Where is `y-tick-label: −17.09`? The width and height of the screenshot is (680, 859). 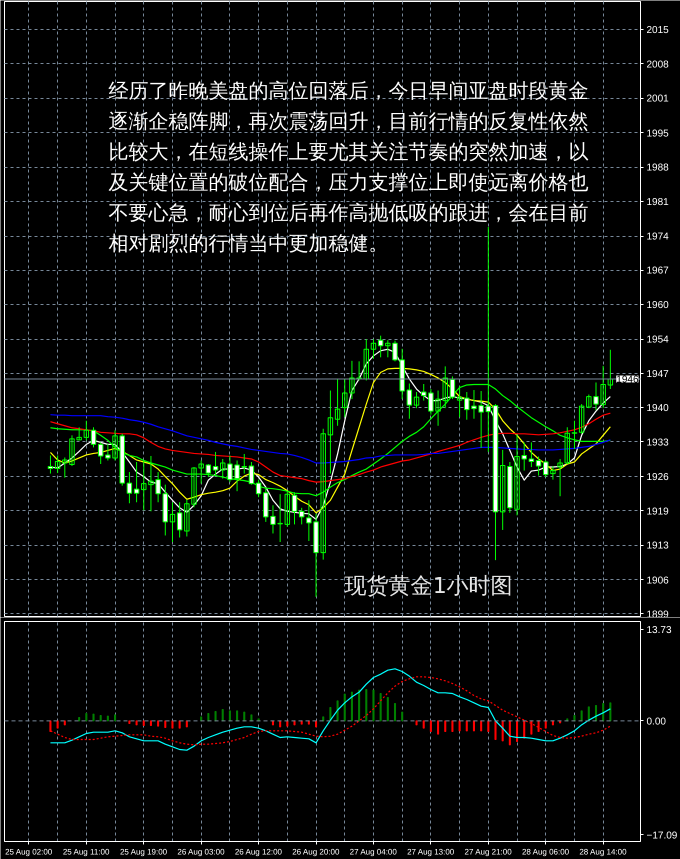
y-tick-label: −17.09 is located at coordinates (662, 836).